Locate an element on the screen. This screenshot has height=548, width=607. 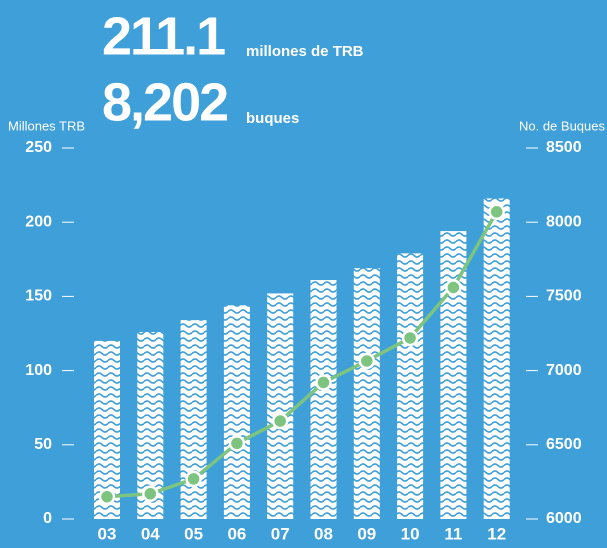
x-tick-label: 11 is located at coordinates (453, 533).